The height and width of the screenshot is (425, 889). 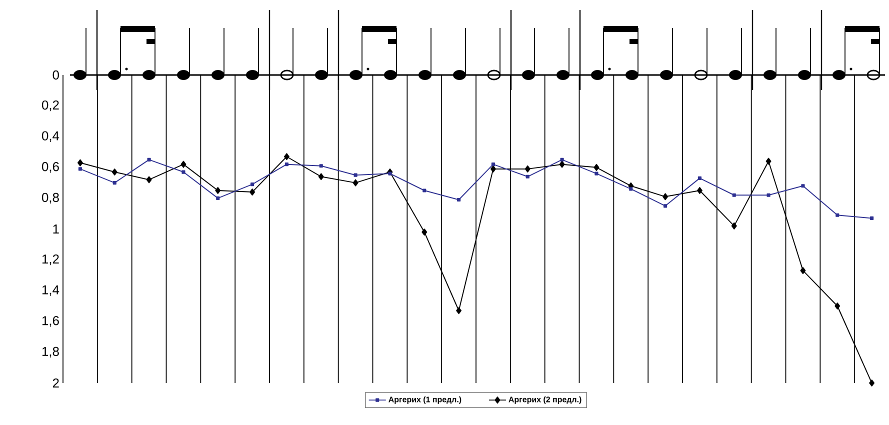 I want to click on y-tick-label: 1,4, so click(x=51, y=290).